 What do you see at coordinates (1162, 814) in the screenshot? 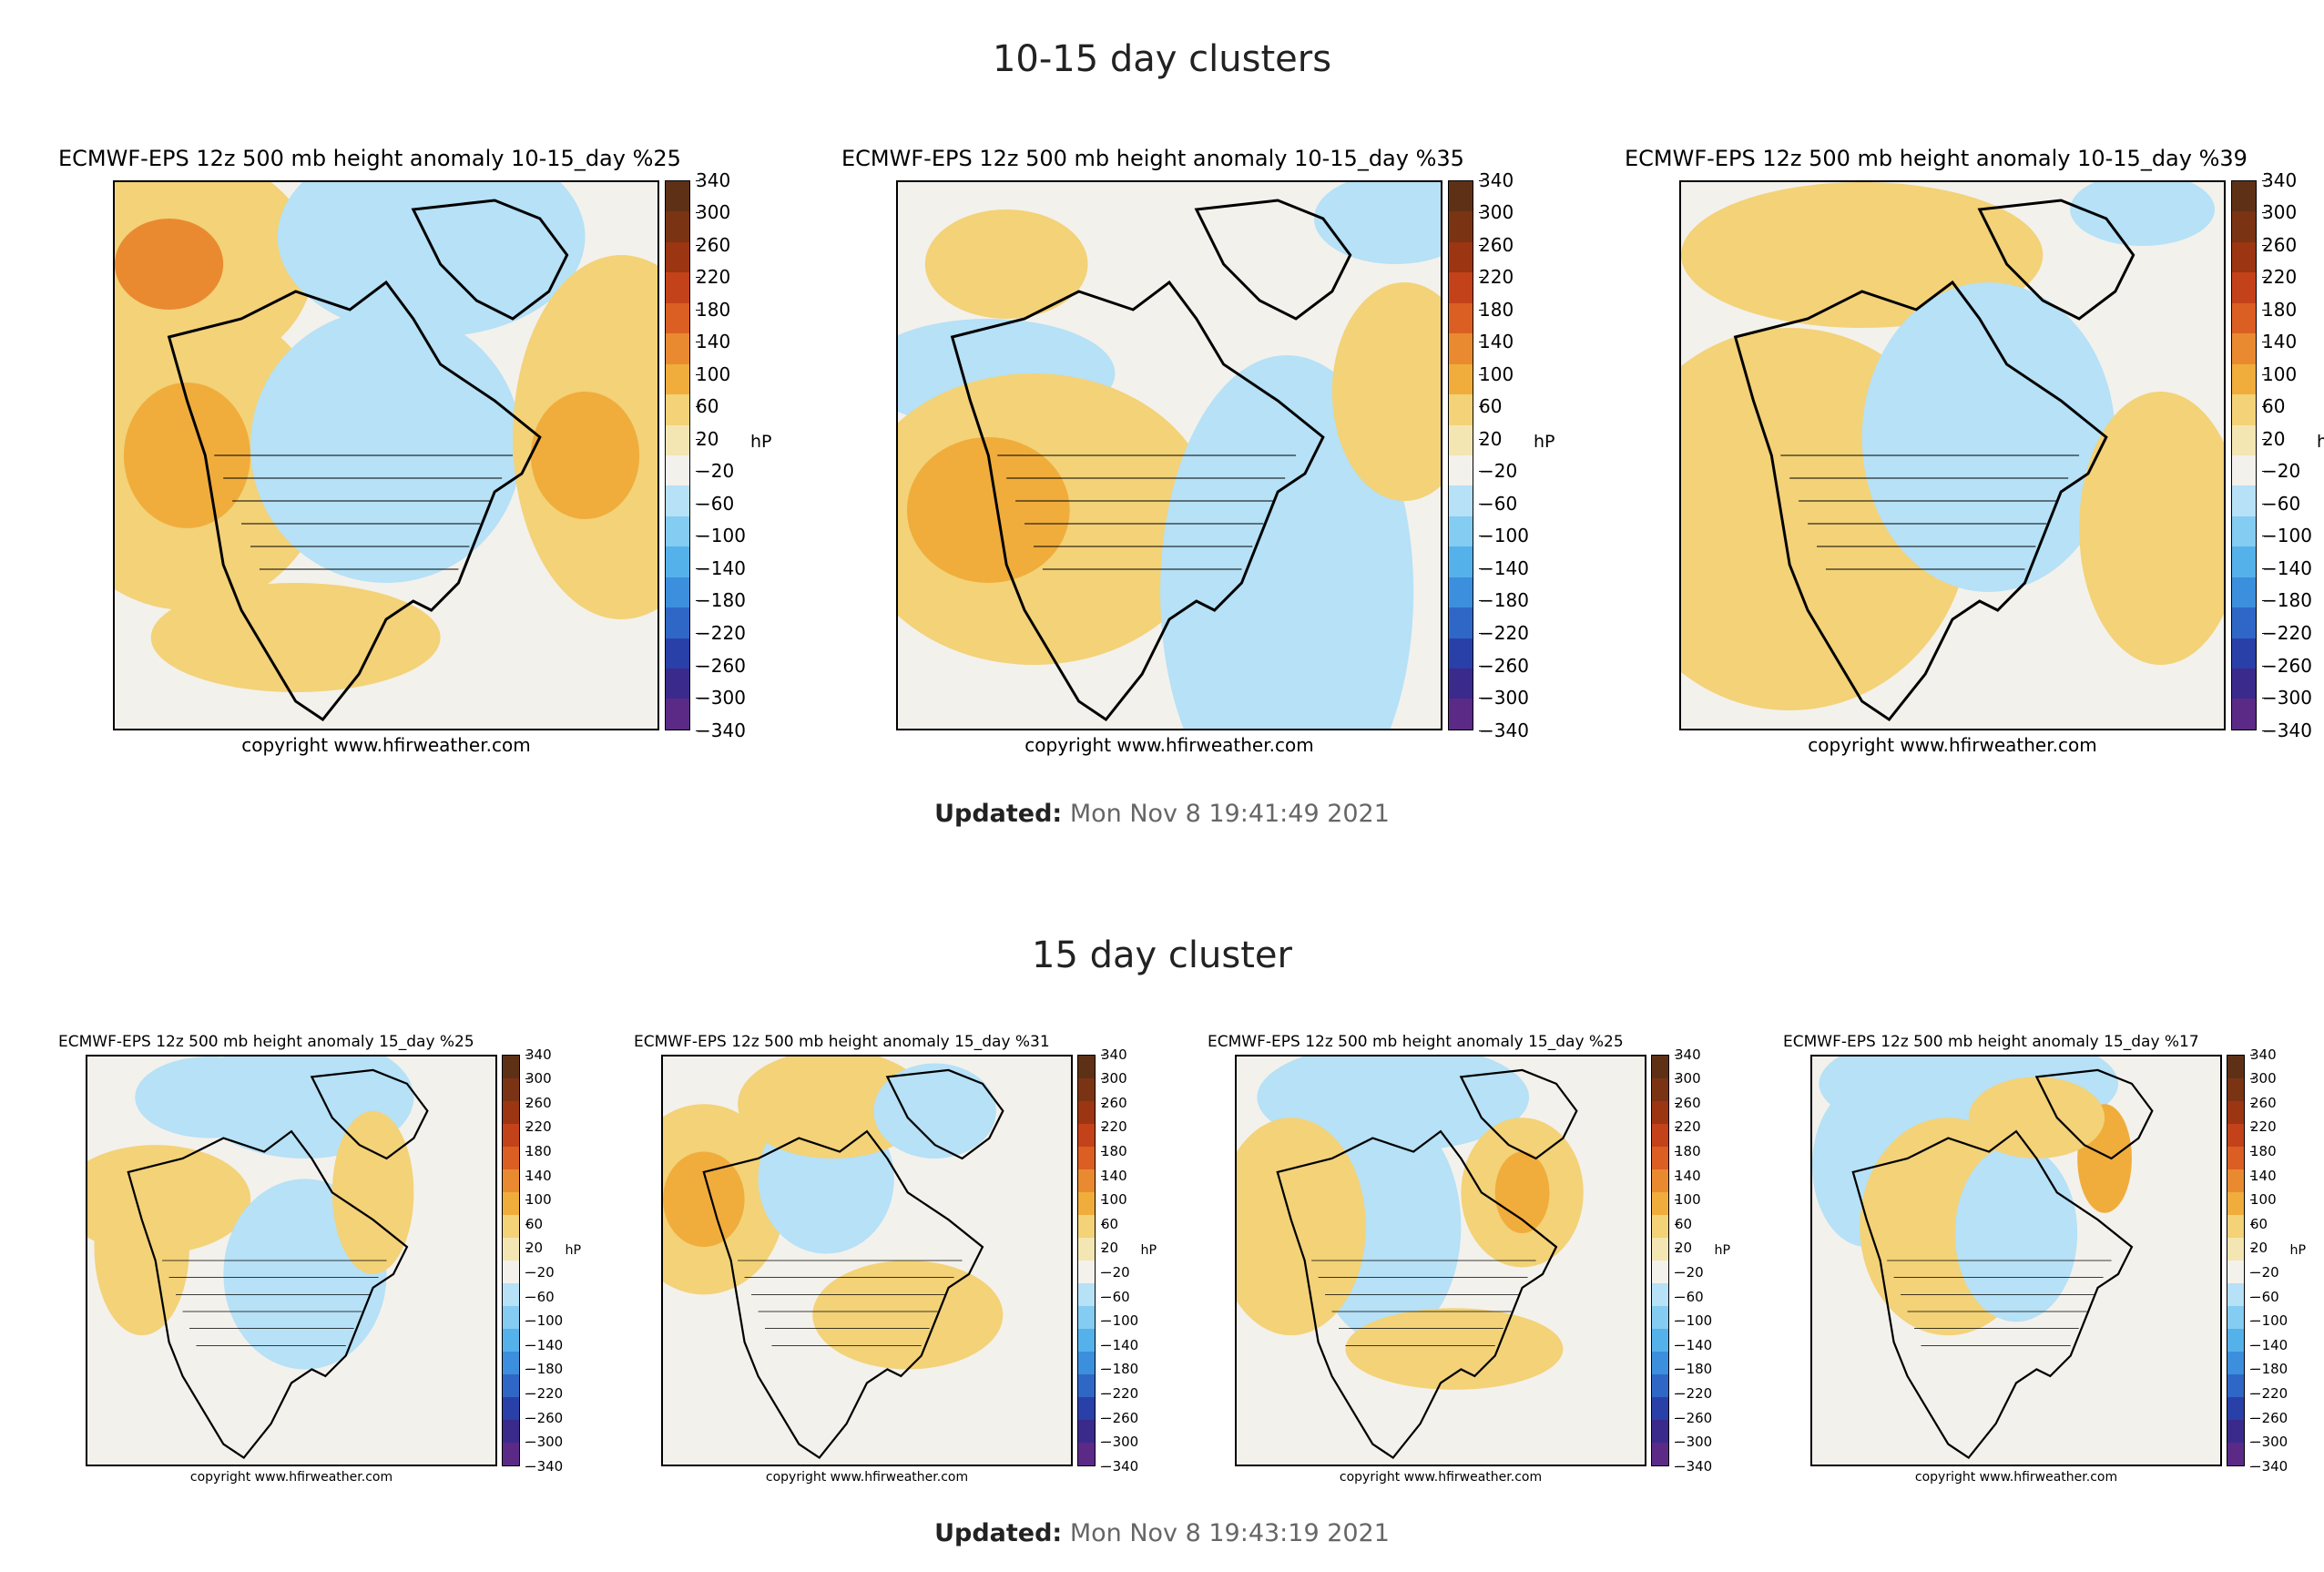
I see `updated-timestamp-1: Updated: Mon Nov 8 19:41:49 2021` at bounding box center [1162, 814].